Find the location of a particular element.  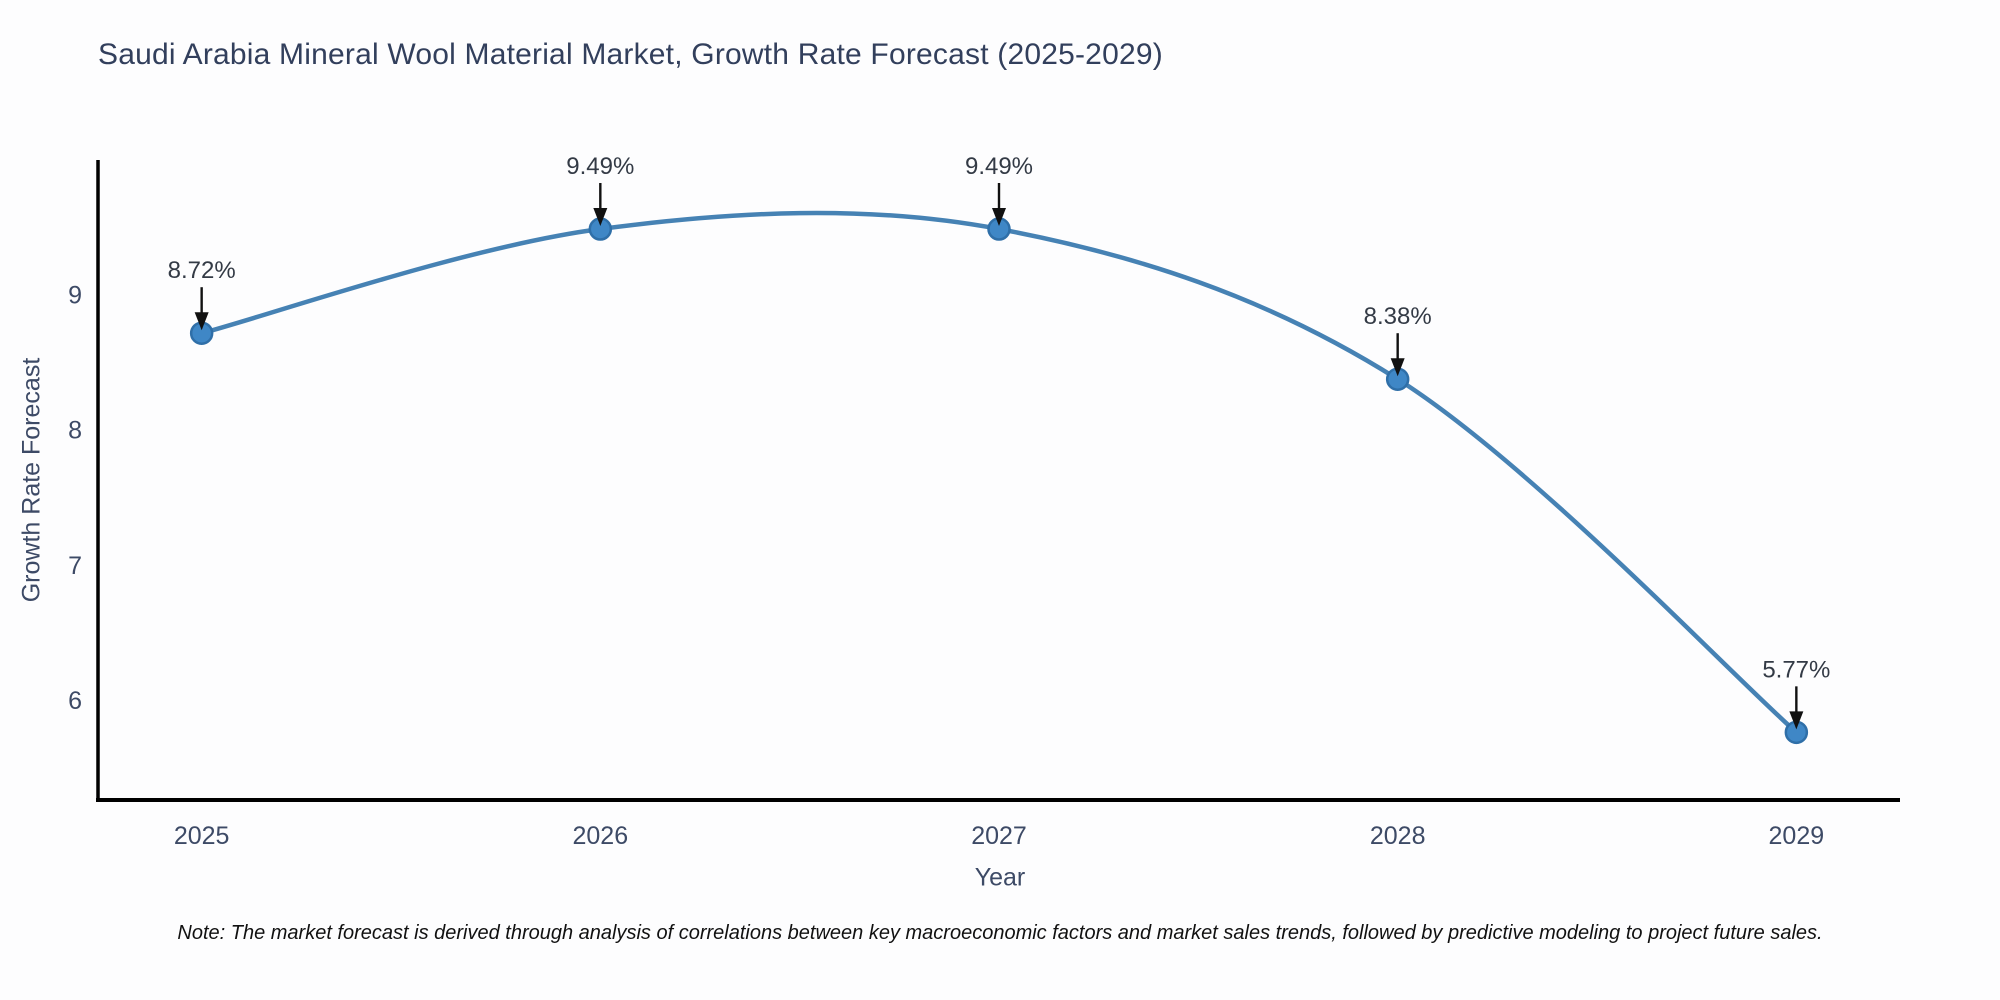

x-tick-label-2027: 2027 is located at coordinates (999, 836).